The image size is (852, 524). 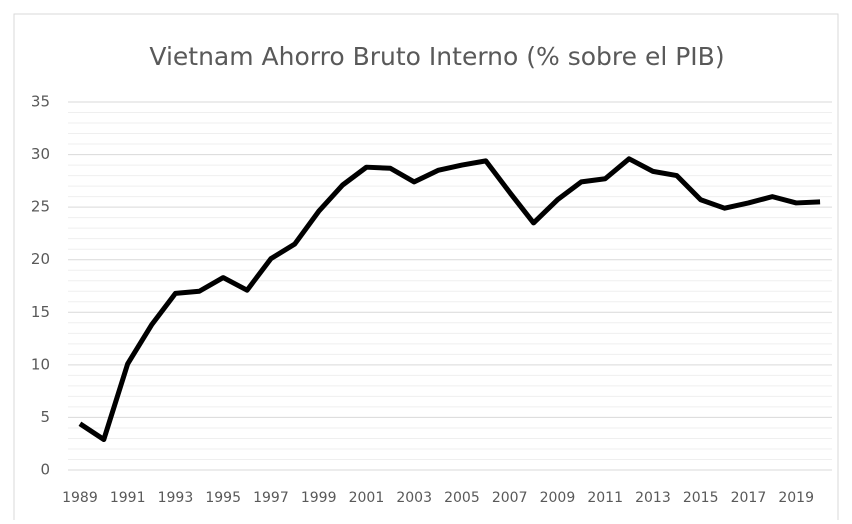 What do you see at coordinates (319, 498) in the screenshot?
I see `x-tick-label: 1999` at bounding box center [319, 498].